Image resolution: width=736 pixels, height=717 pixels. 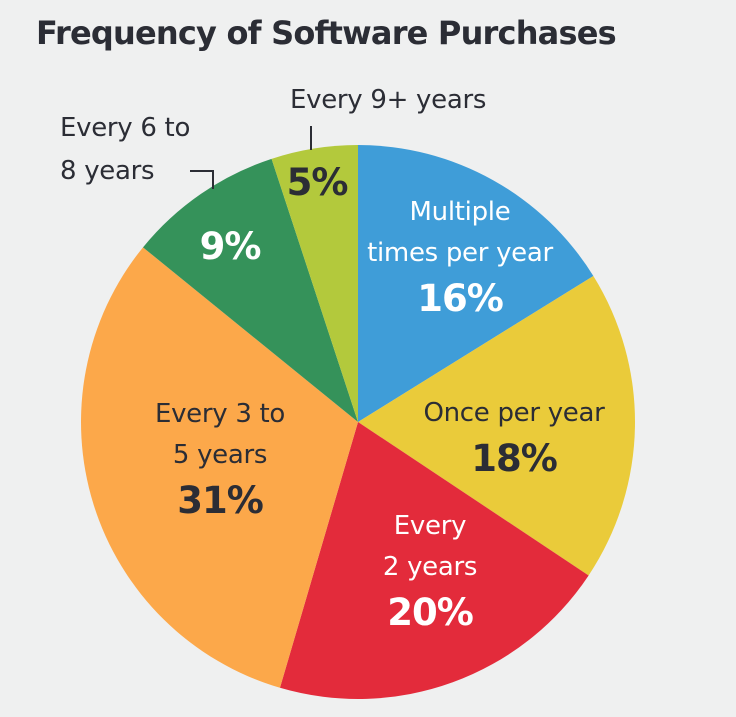 I want to click on label-every-9-plus-years: Every 9+ years, so click(x=388, y=100).